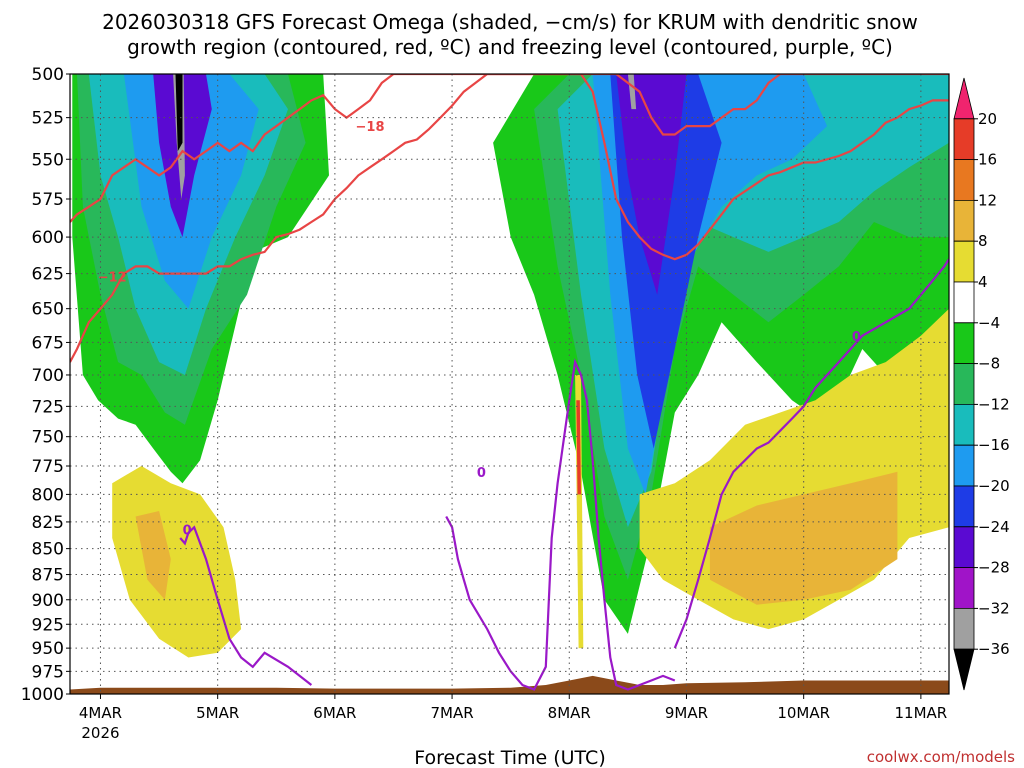 The height and width of the screenshot is (768, 1024). What do you see at coordinates (994, 649) in the screenshot?
I see `colorbar-label: −36` at bounding box center [994, 649].